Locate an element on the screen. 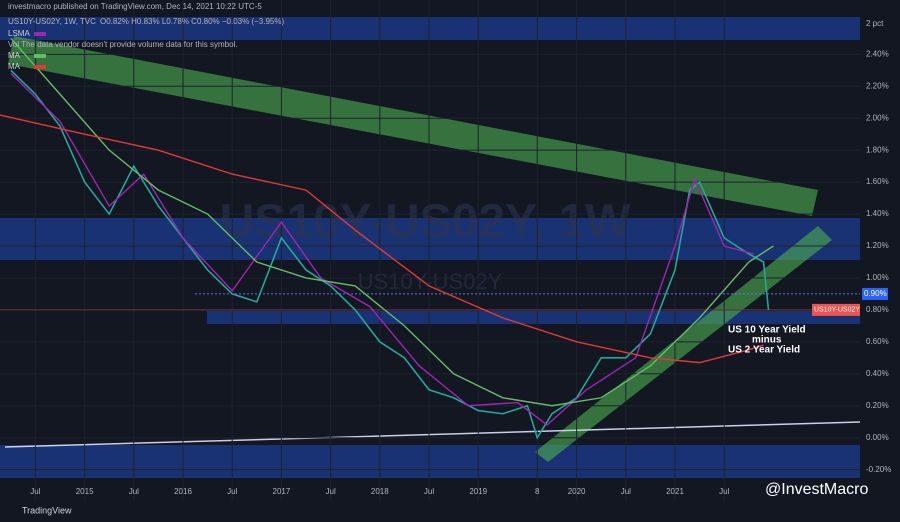 This screenshot has height=522, width=900. x-tick-label: 2021 is located at coordinates (675, 491).